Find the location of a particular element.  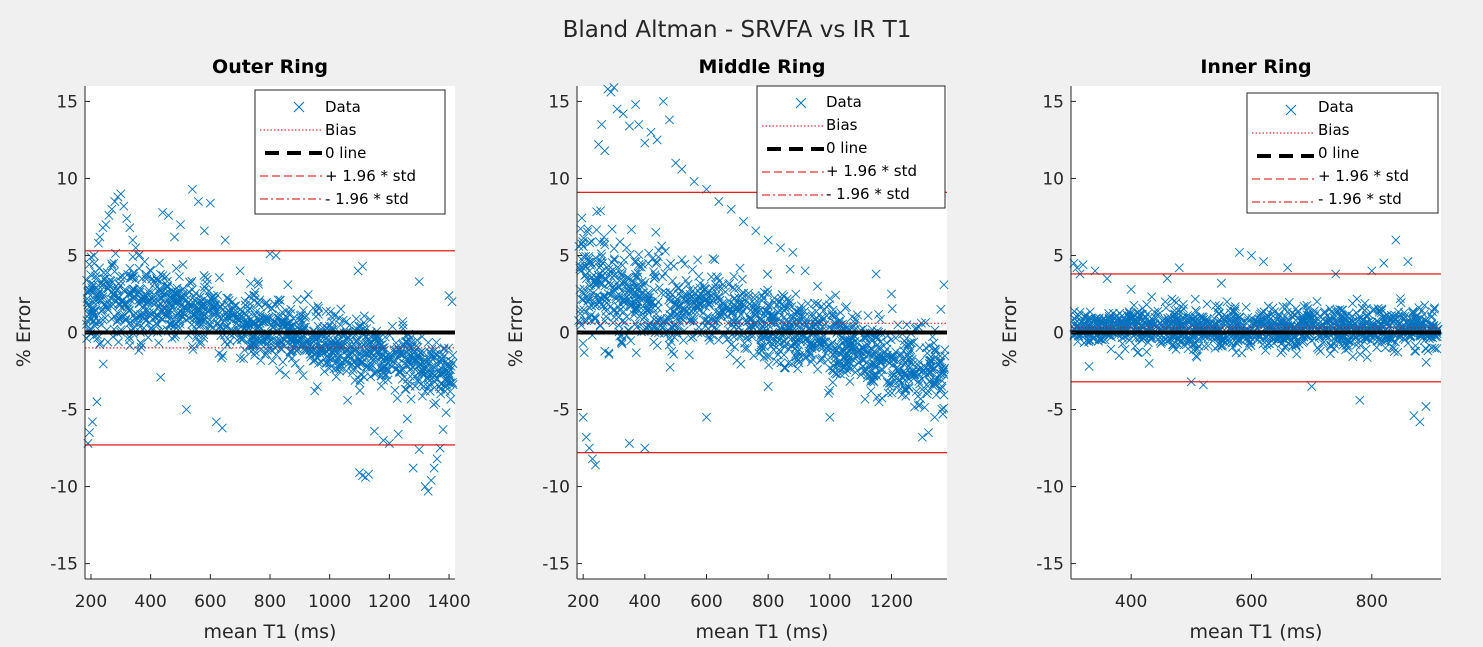

subplot-title: Middle Ring is located at coordinates (762, 67).